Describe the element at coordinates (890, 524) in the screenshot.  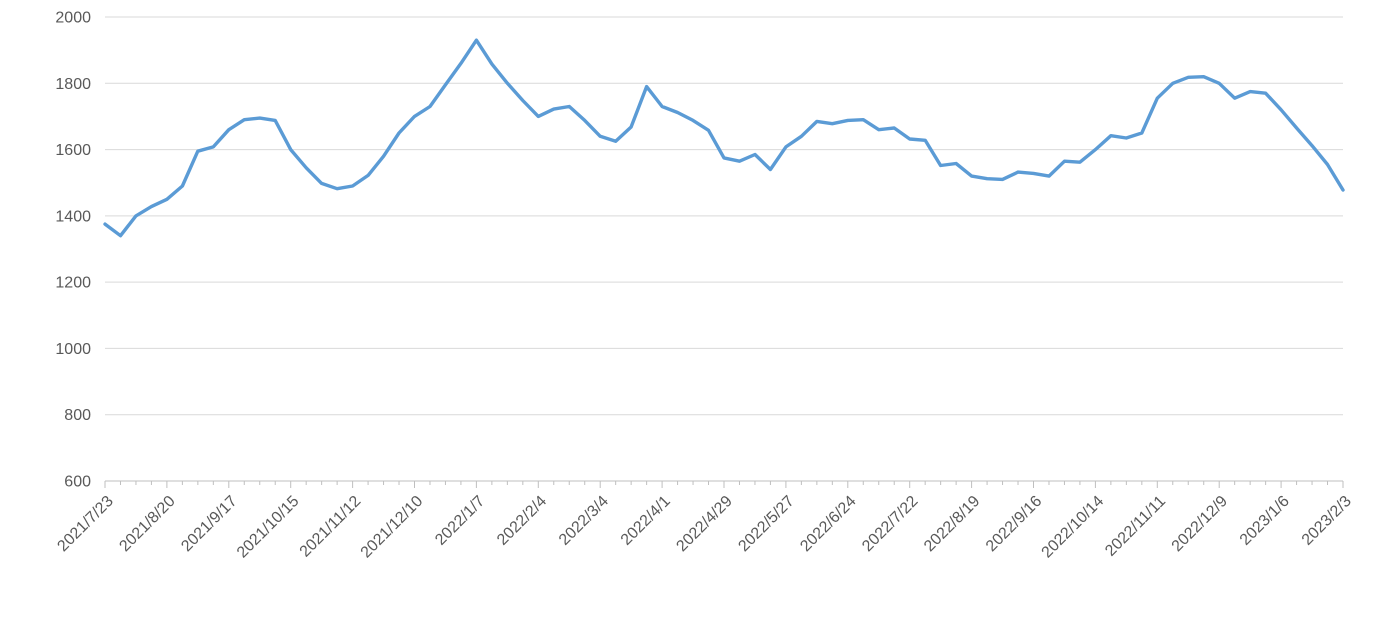
I see `x-axis-tick-label: 2022/7/22` at that location.